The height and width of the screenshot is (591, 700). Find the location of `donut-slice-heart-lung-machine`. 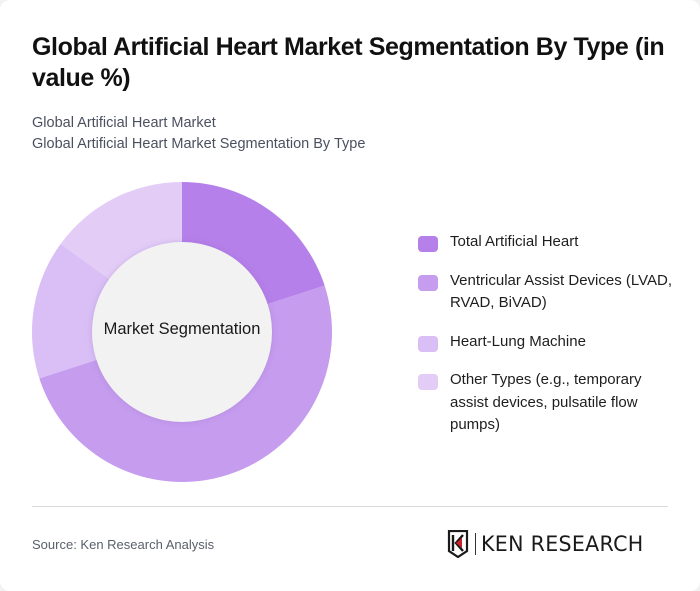

donut-slice-heart-lung-machine is located at coordinates (71, 311).